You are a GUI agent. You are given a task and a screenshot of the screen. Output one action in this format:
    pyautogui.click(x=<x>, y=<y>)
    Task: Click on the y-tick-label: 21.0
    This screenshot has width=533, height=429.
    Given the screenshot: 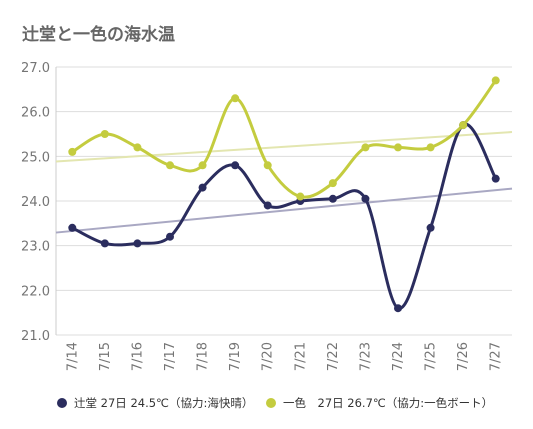 What is the action you would take?
    pyautogui.click(x=35, y=336)
    